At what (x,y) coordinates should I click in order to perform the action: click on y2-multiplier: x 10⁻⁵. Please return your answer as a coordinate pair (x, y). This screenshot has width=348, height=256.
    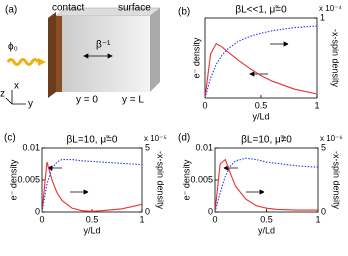
    Looking at the image, I should click on (155, 138).